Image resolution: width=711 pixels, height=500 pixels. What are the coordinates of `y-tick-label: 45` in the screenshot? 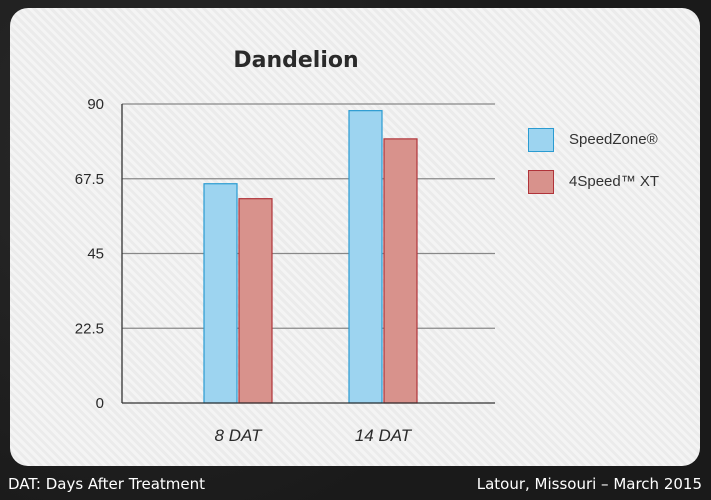 It's located at (95, 254).